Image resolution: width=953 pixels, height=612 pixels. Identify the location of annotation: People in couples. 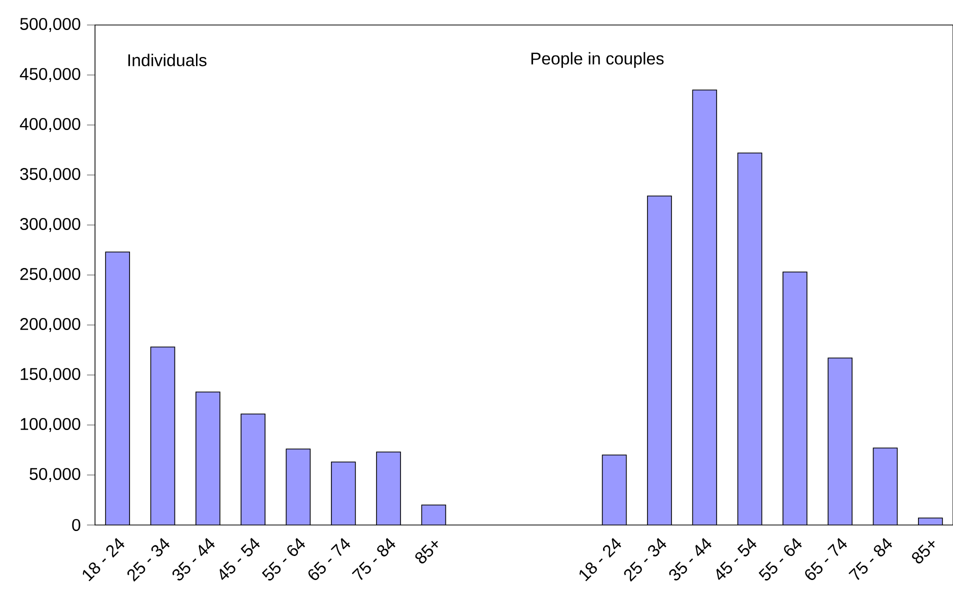
(597, 60).